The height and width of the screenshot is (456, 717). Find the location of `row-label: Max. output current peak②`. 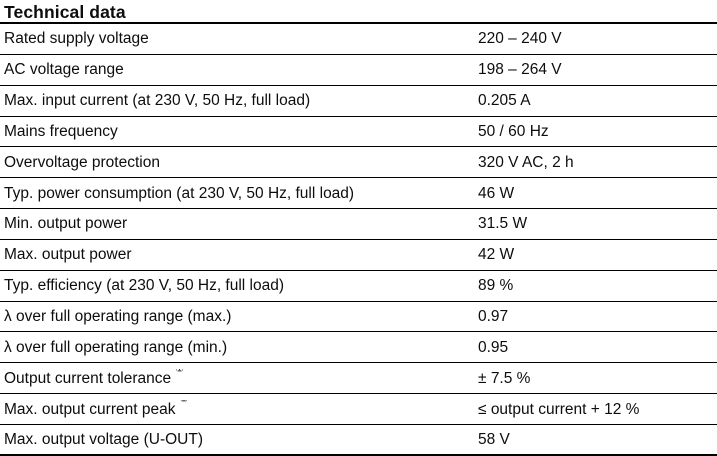

row-label: Max. output current peak② is located at coordinates (241, 409).